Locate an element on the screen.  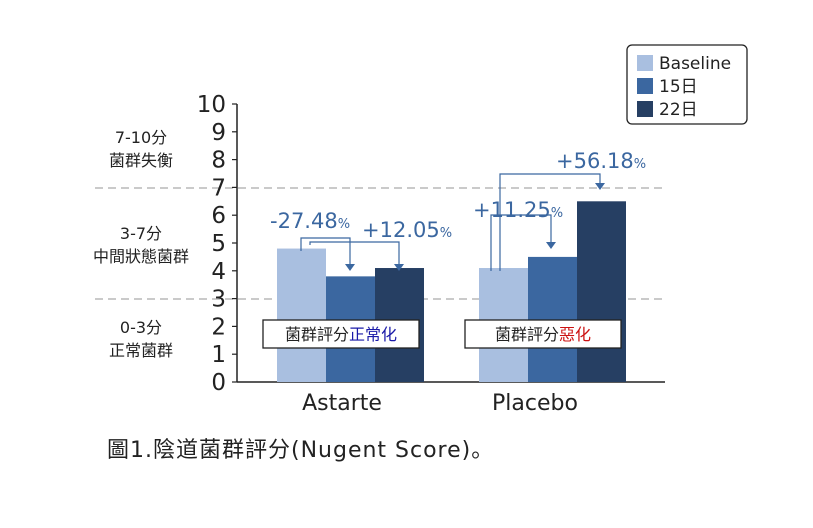
svg-text: 菌群評分正常化 is located at coordinates (341, 334).